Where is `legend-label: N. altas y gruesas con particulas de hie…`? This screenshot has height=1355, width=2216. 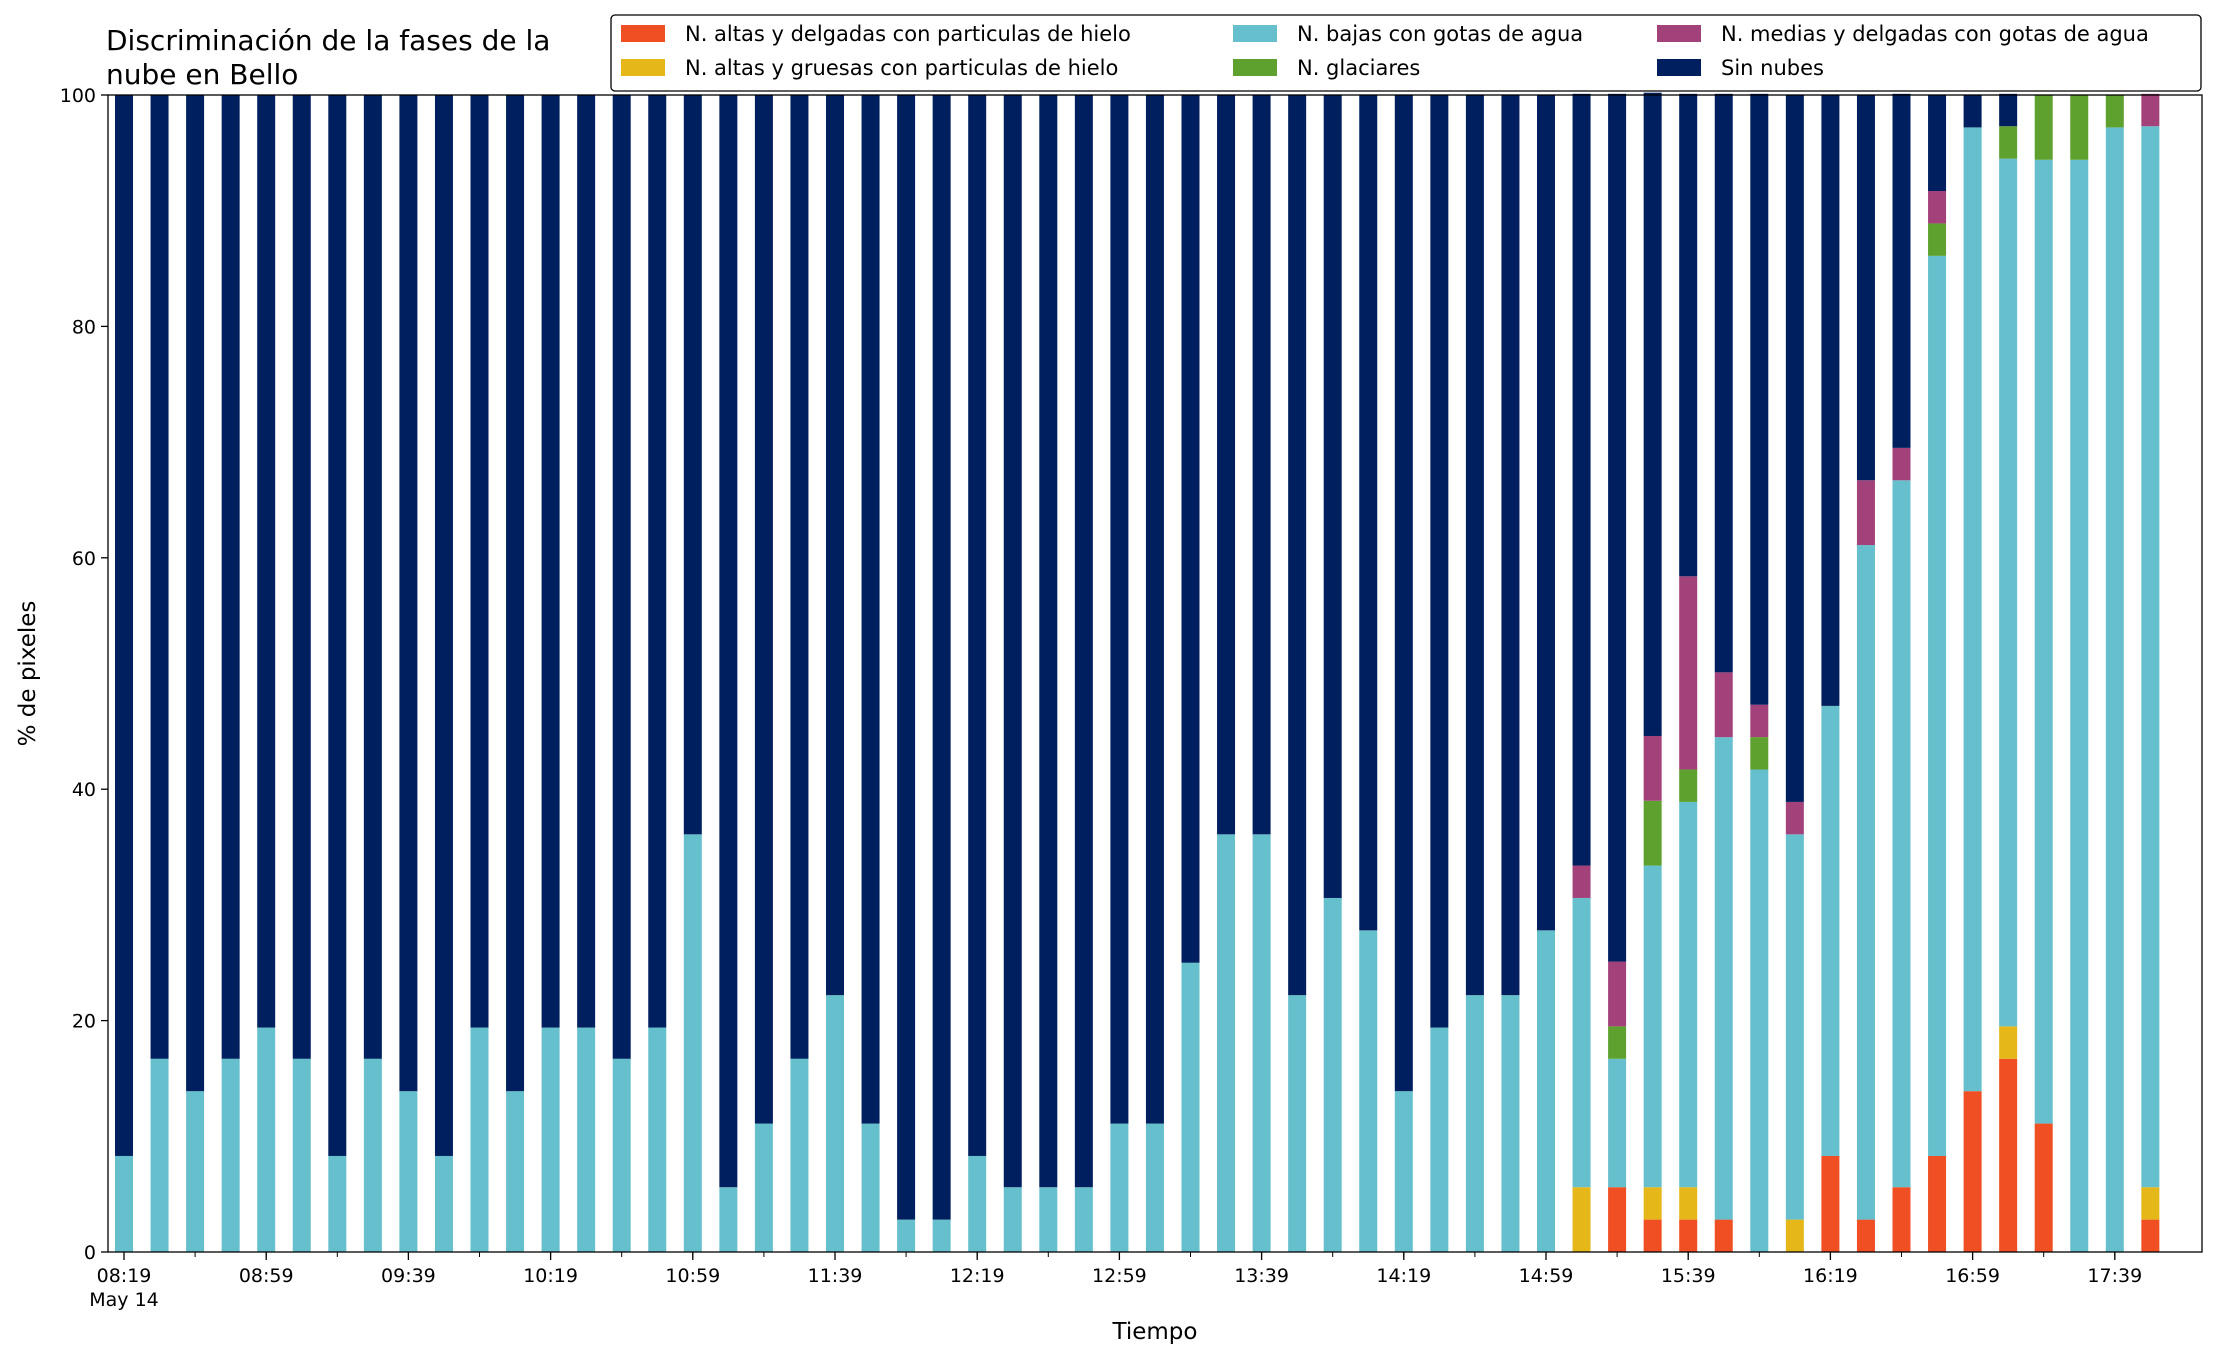 legend-label: N. altas y gruesas con particulas de hie… is located at coordinates (901, 68).